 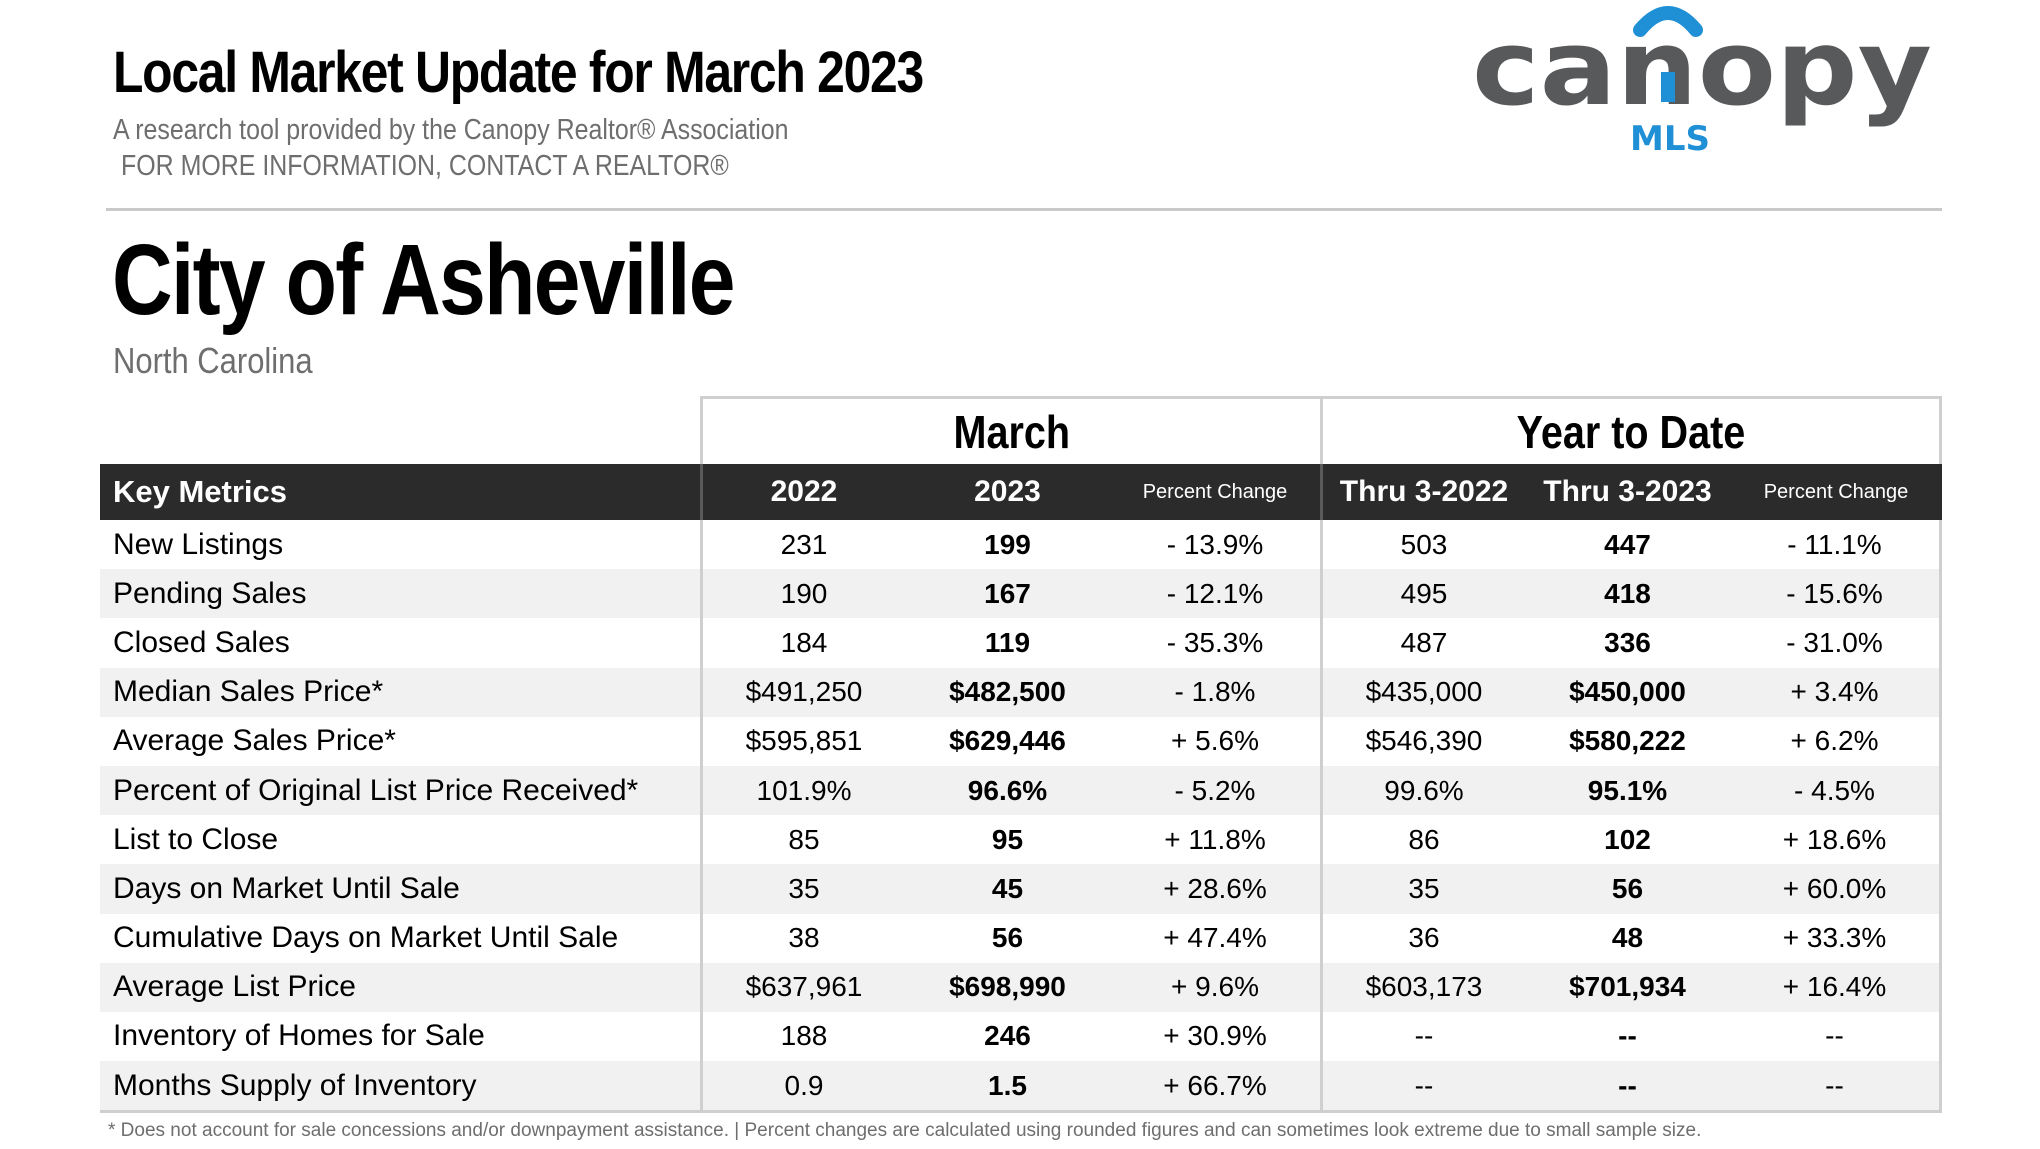 I want to click on metric-label: Closed Sales, so click(x=201, y=642).